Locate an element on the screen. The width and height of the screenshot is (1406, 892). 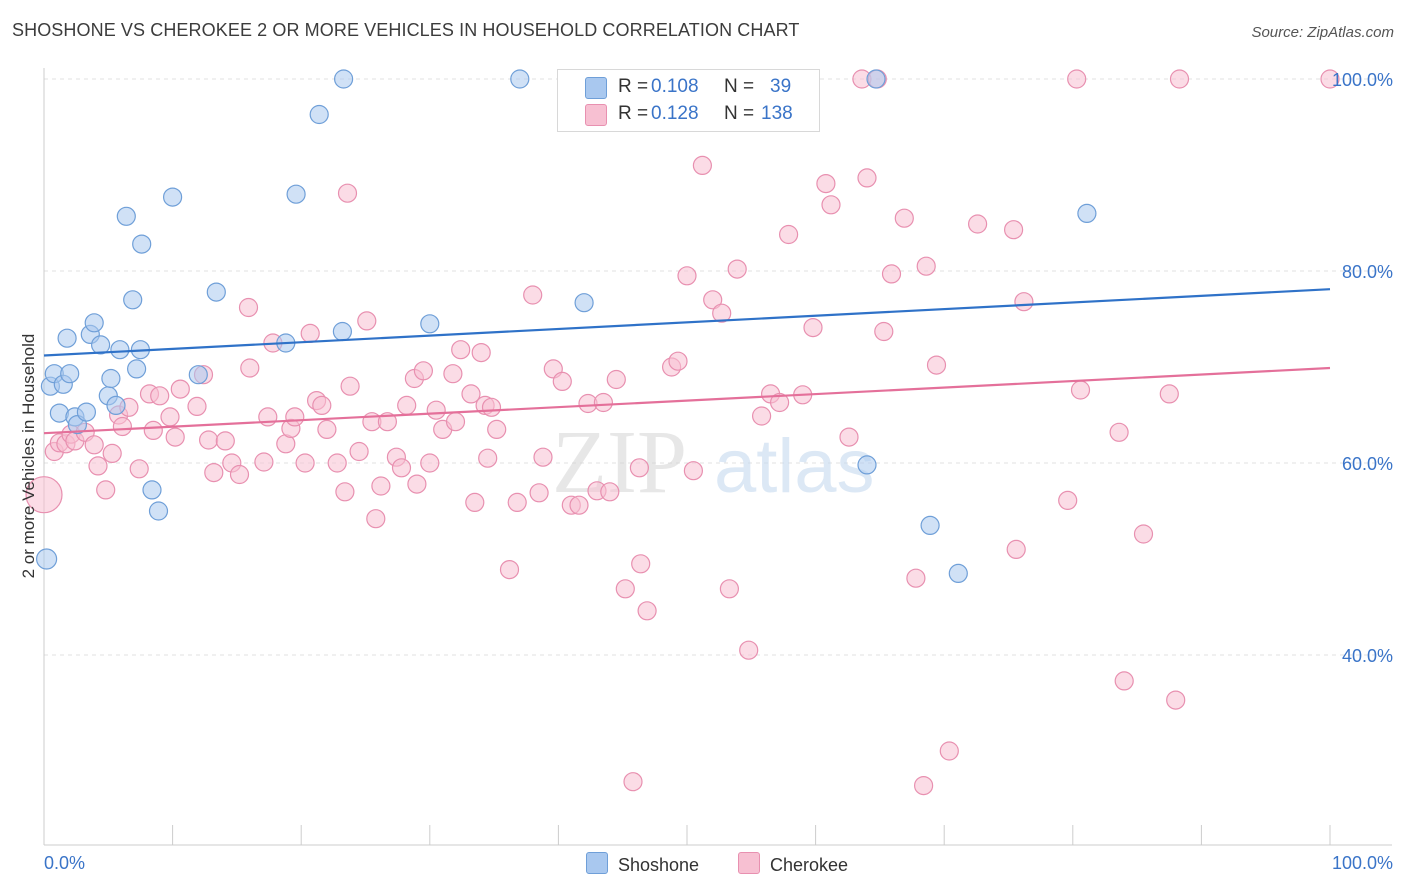
cherokee-trend-line is located at coordinates (687, 400).